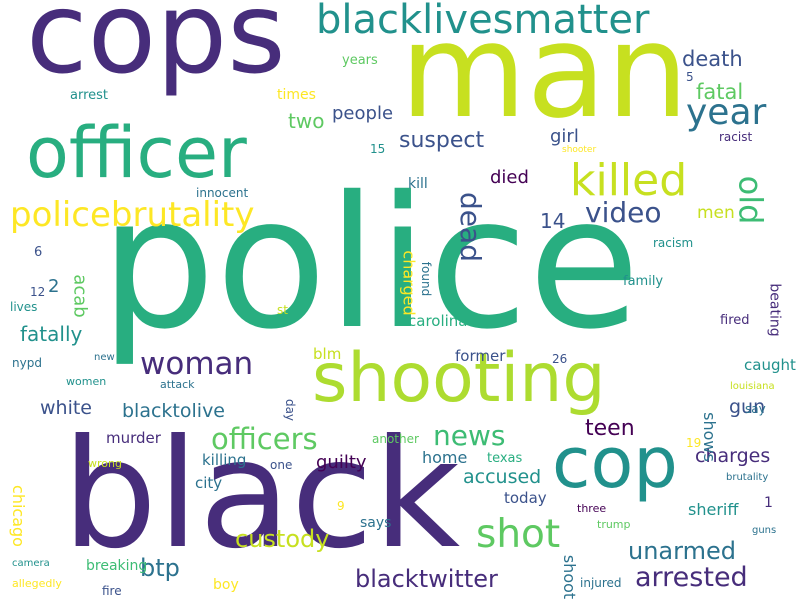 The width and height of the screenshot is (800, 600). I want to click on word-trump: trump, so click(614, 524).